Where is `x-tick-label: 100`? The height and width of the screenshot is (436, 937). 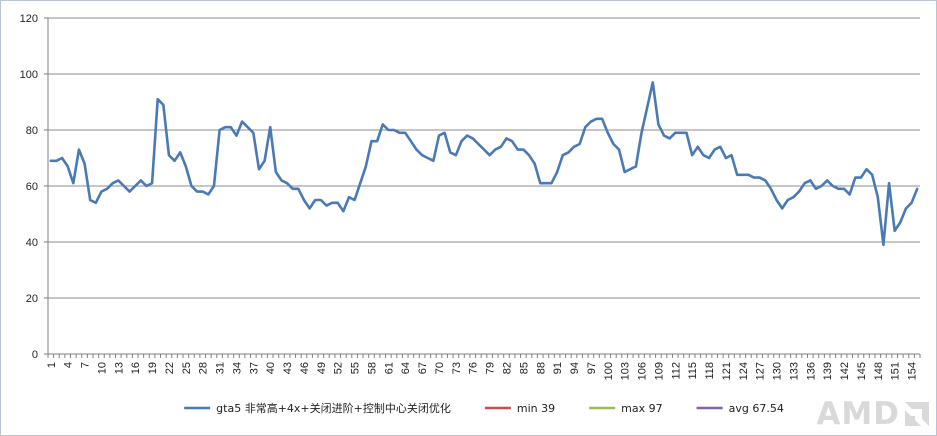 x-tick-label: 100 is located at coordinates (609, 371).